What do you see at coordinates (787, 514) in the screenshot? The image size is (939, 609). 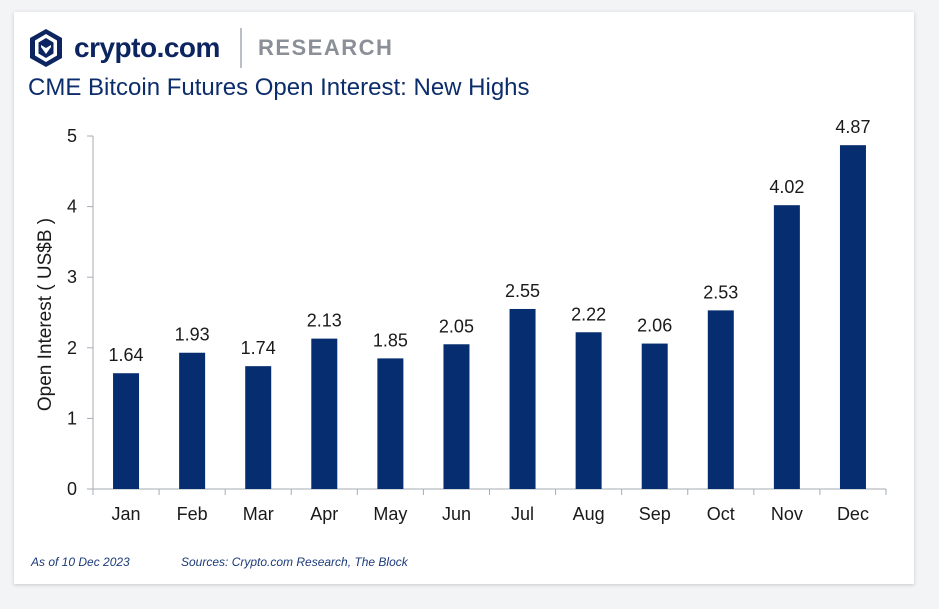 I see `x-tick-label: Nov` at bounding box center [787, 514].